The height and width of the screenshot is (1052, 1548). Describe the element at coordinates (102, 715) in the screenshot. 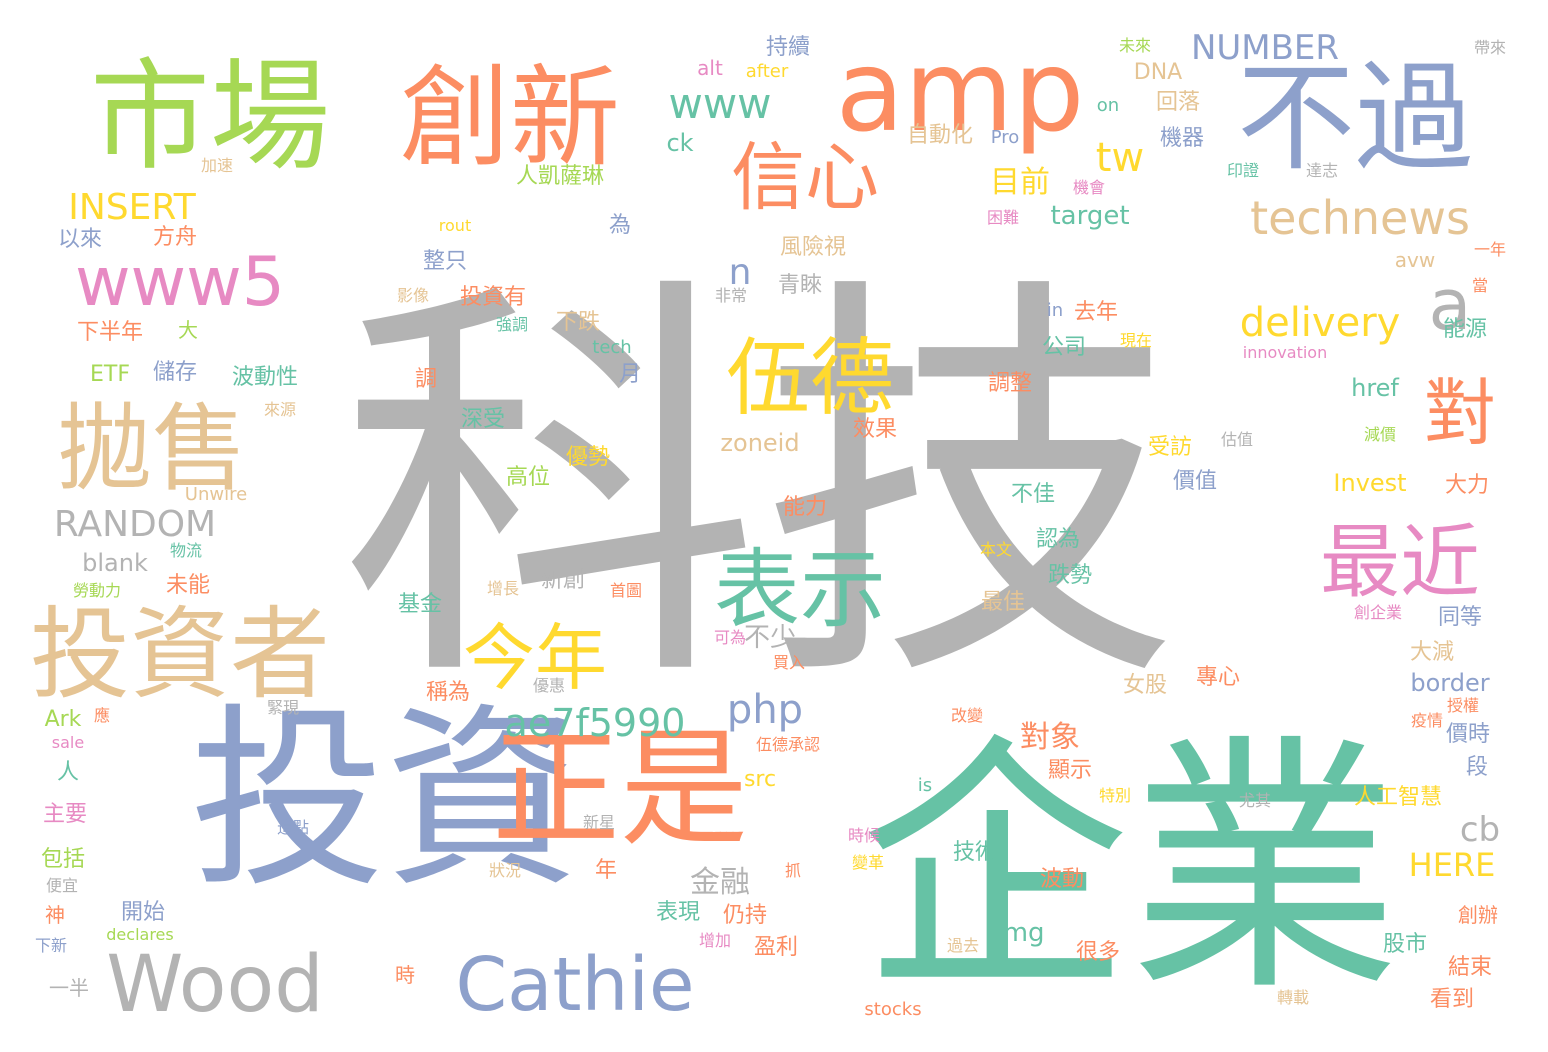

I see `word-cloud-term: 應` at that location.